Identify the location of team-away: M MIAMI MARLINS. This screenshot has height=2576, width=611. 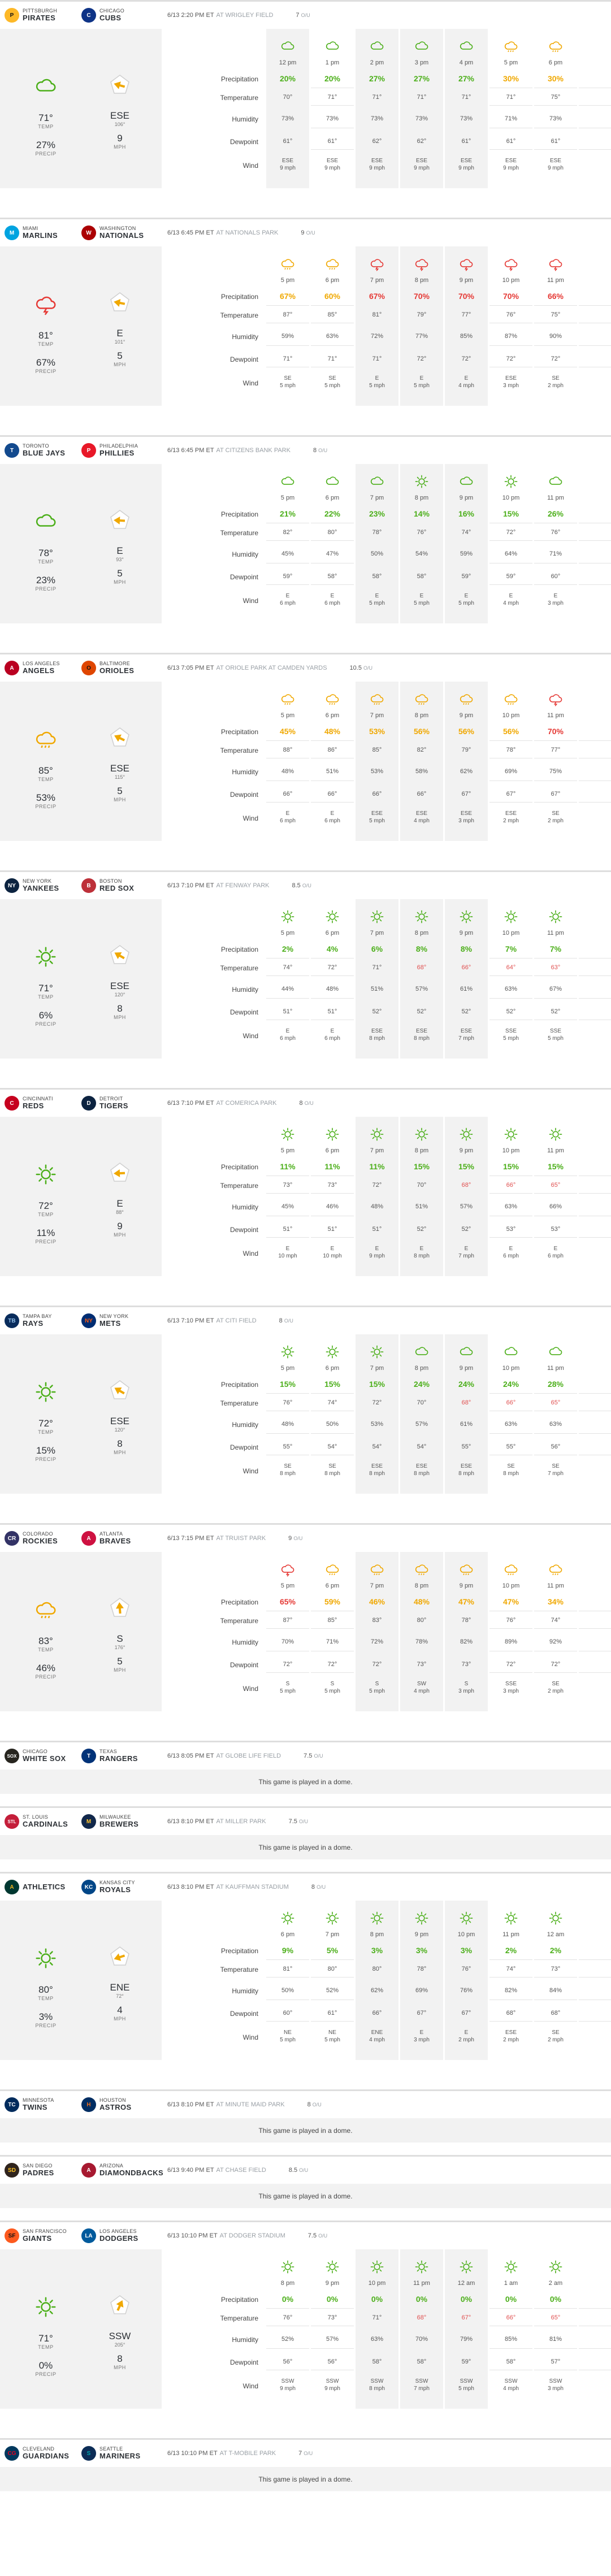
(43, 232).